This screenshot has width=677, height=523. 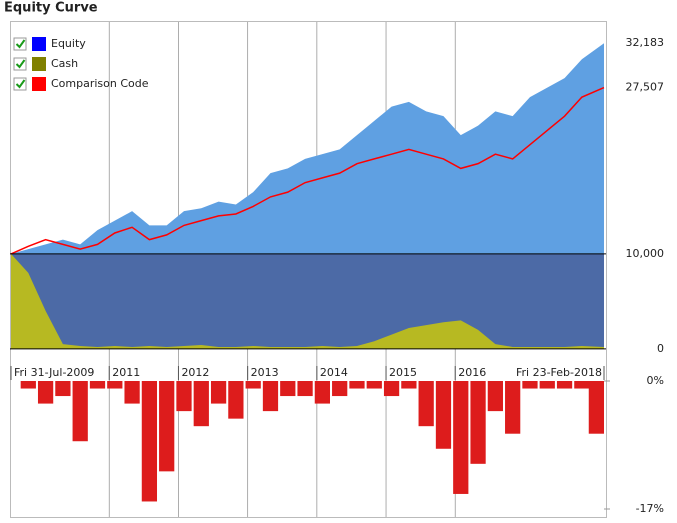 What do you see at coordinates (54, 372) in the screenshot?
I see `x-tick-label: Fri 31-Jul-2009` at bounding box center [54, 372].